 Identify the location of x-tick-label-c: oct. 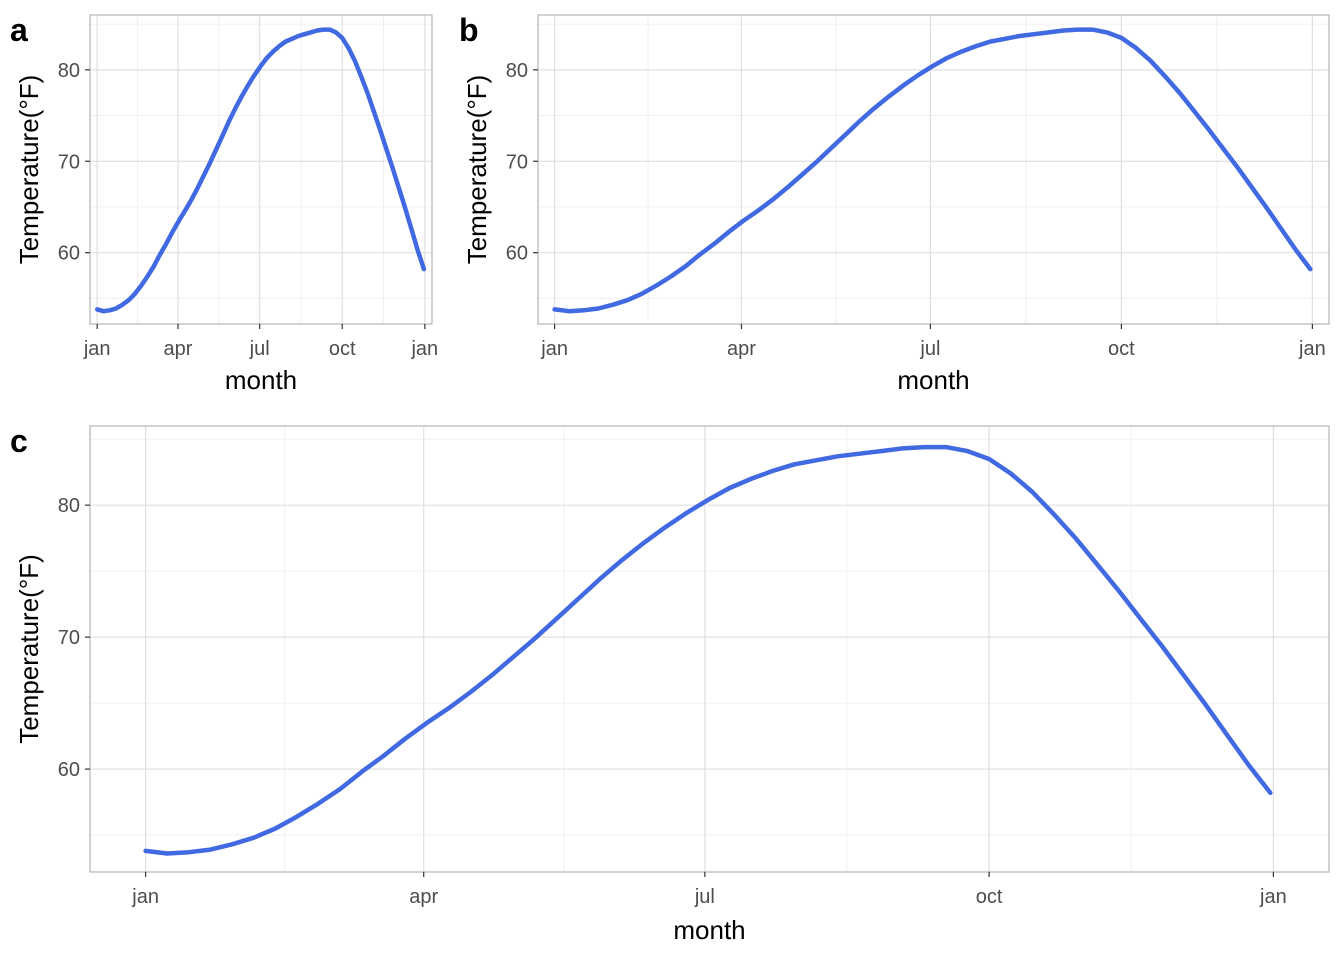
(989, 897).